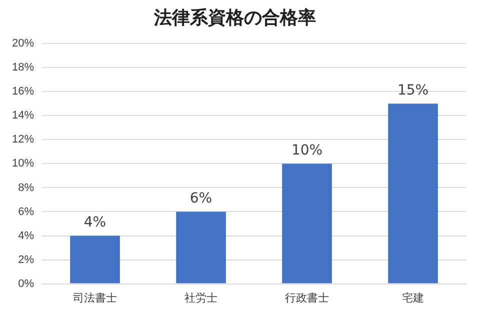 This screenshot has width=480, height=317. Describe the element at coordinates (23, 140) in the screenshot. I see `y-tick-label: 12%` at that location.